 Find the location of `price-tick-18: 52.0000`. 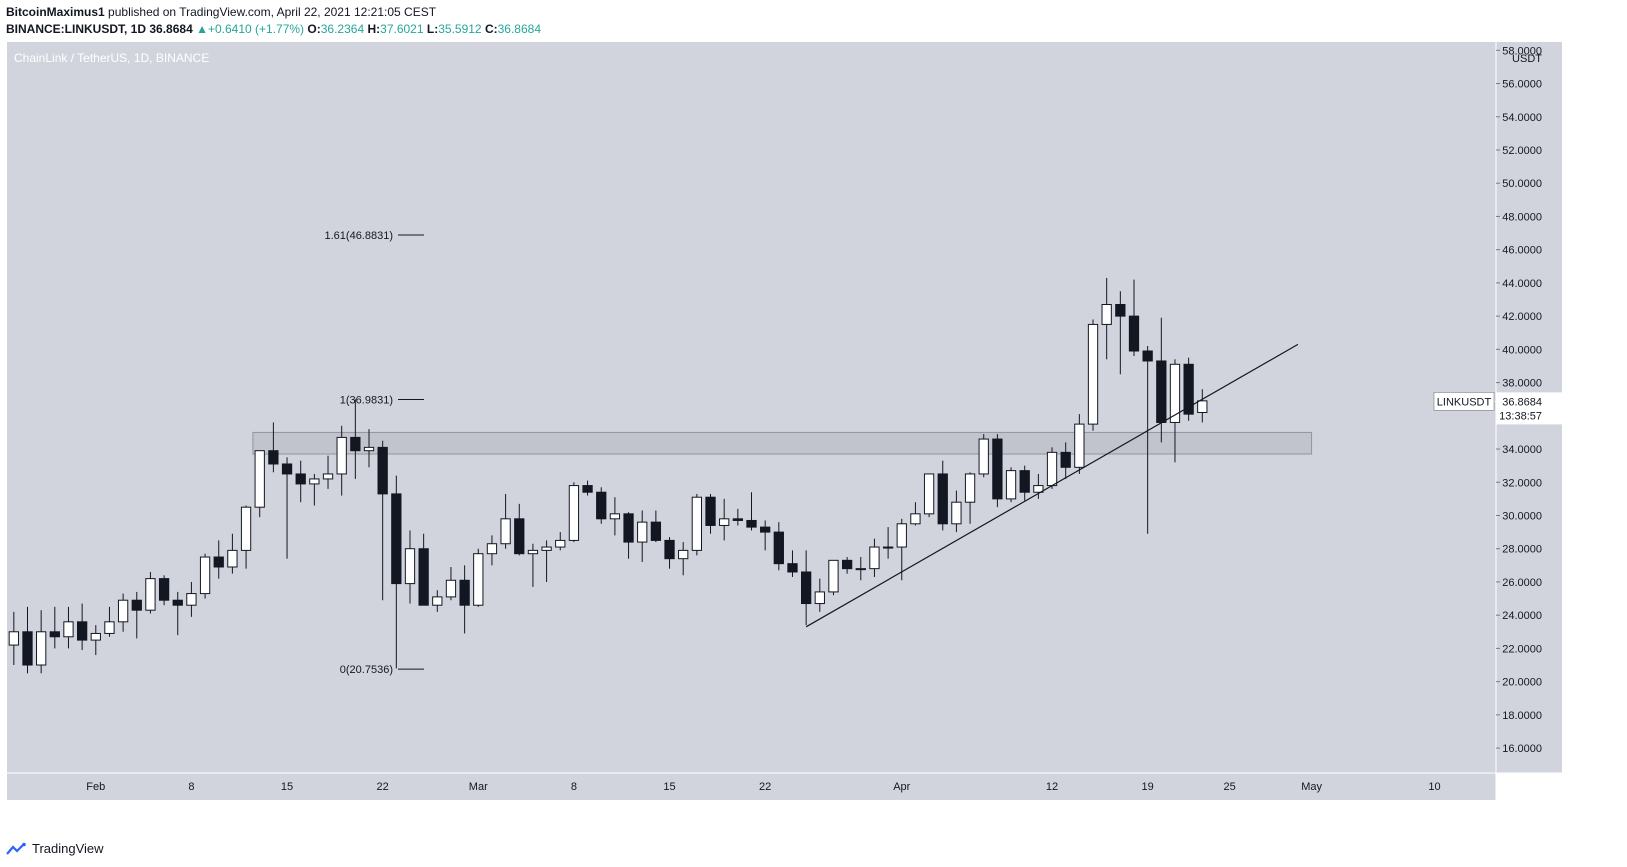

price-tick-18: 52.0000 is located at coordinates (1522, 151).